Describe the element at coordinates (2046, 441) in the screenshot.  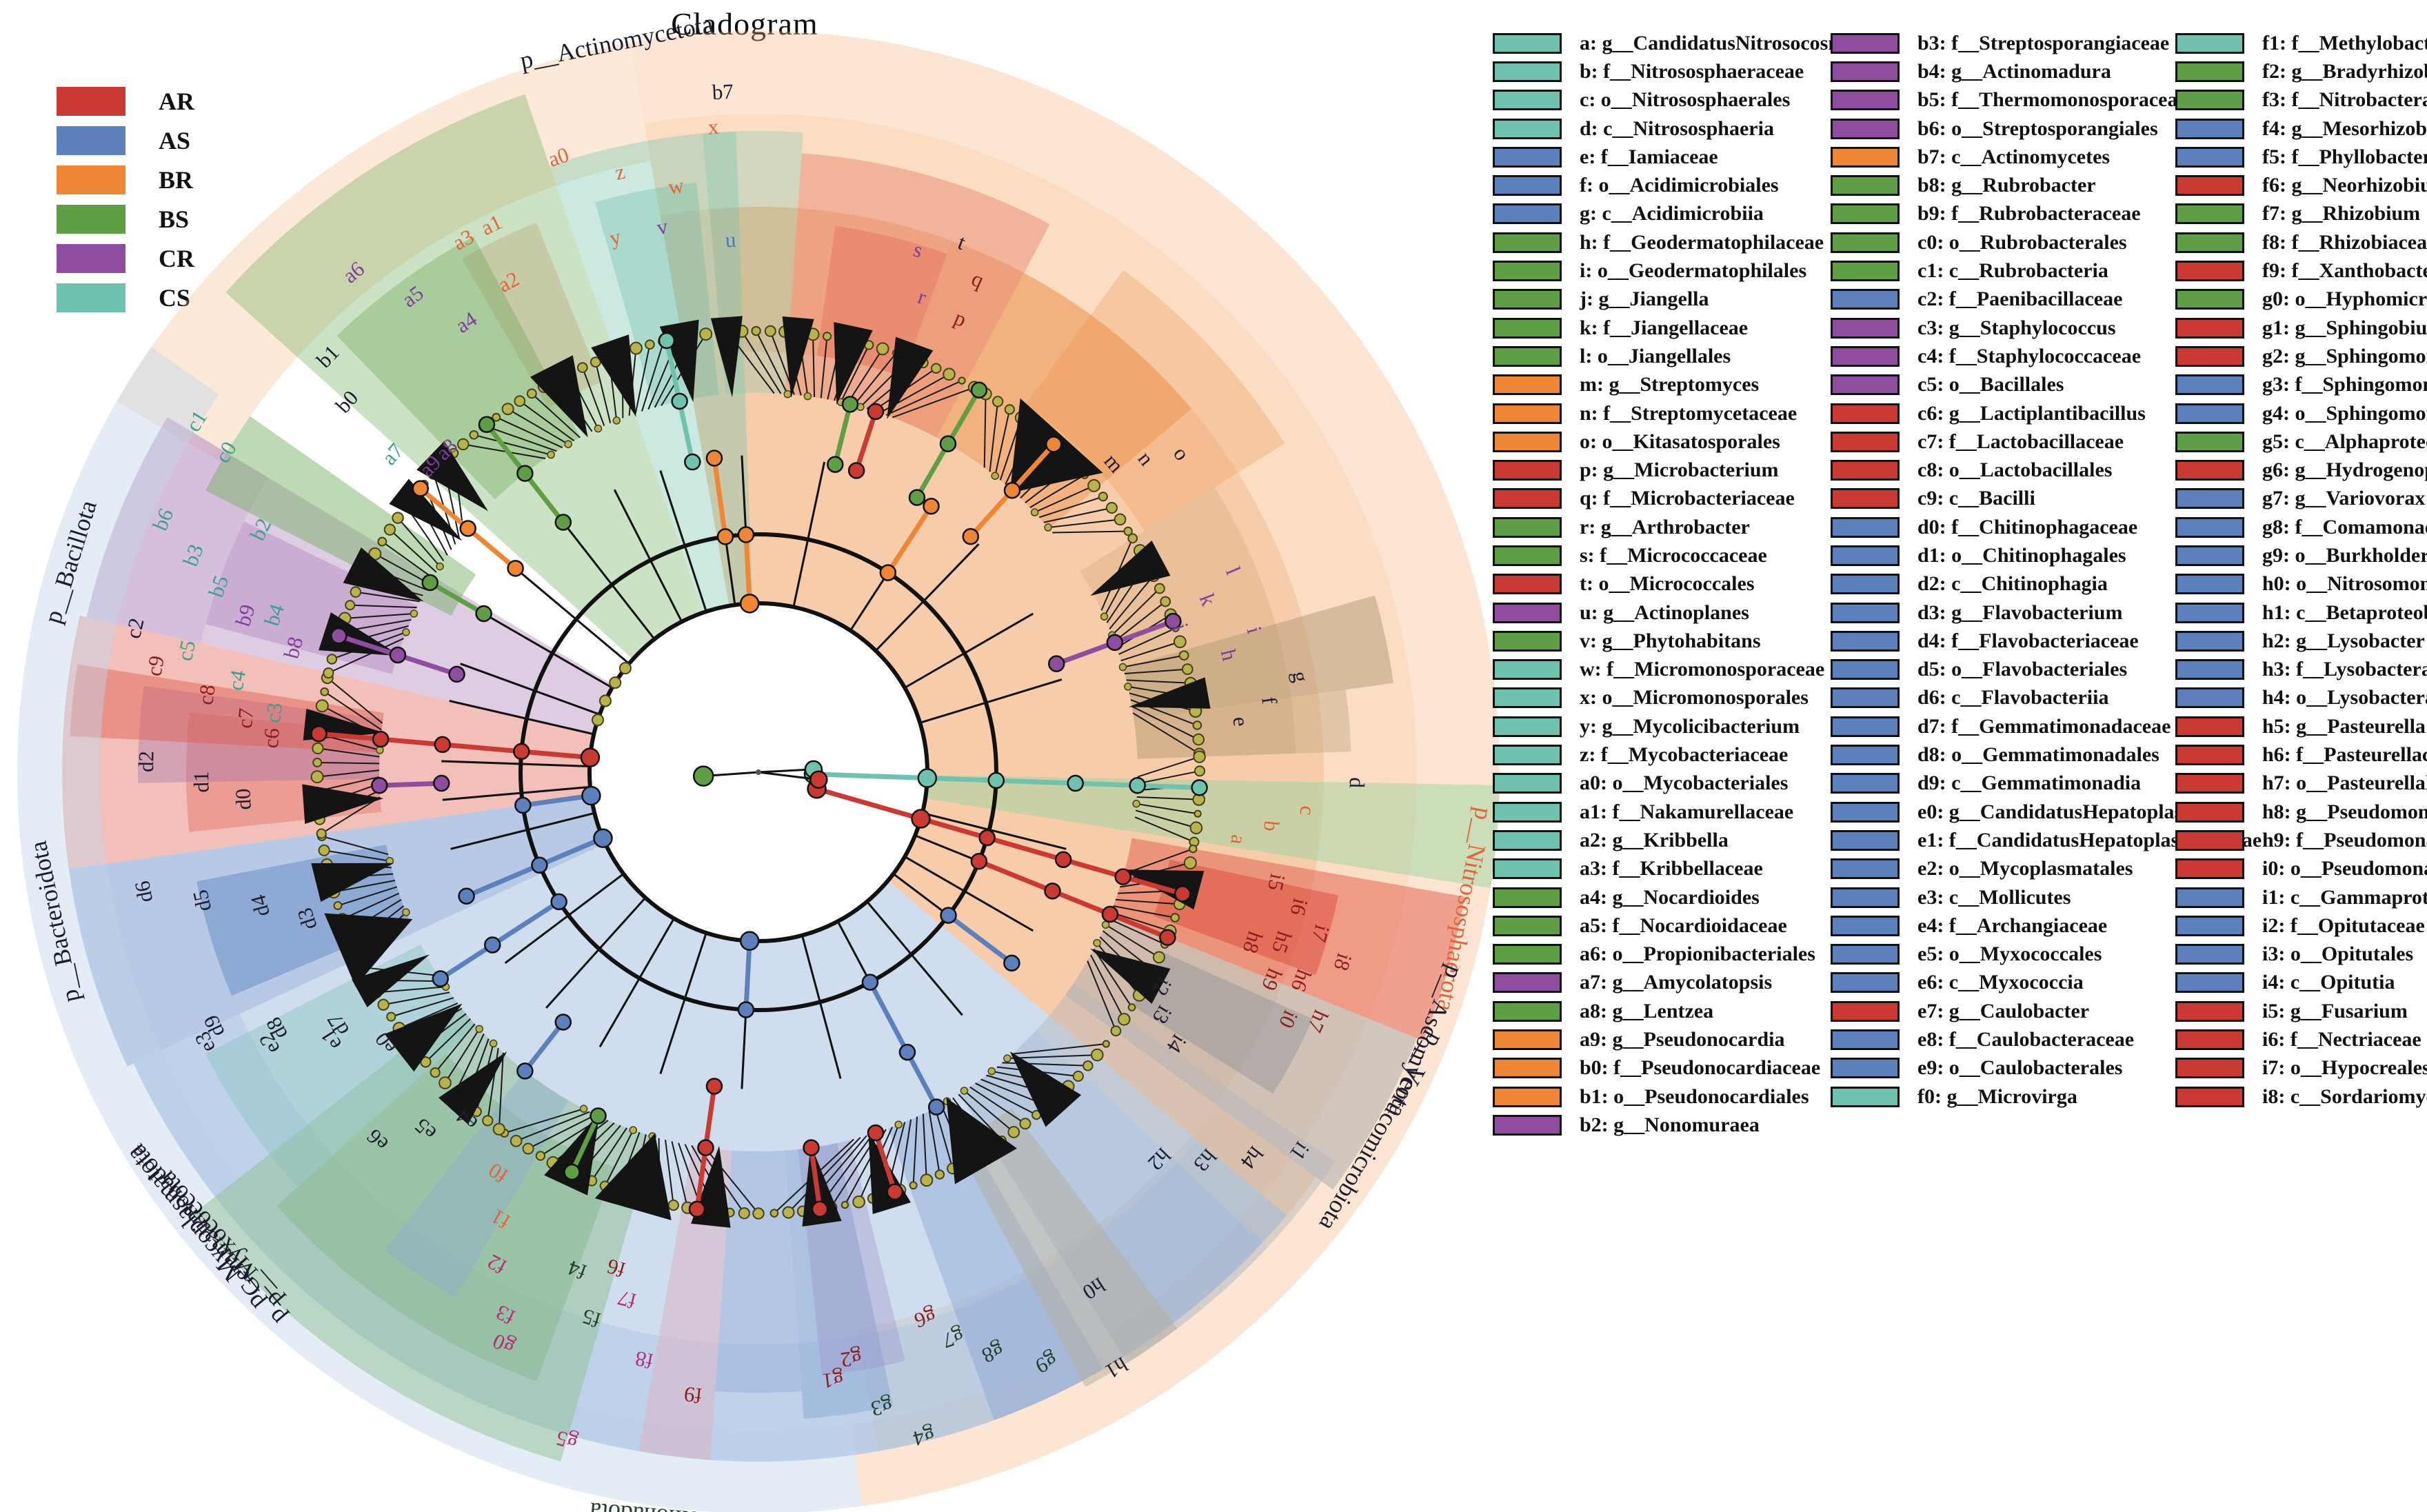
I see `taxa-legend-item-c7: c7: f__Lactobacillaceae` at that location.